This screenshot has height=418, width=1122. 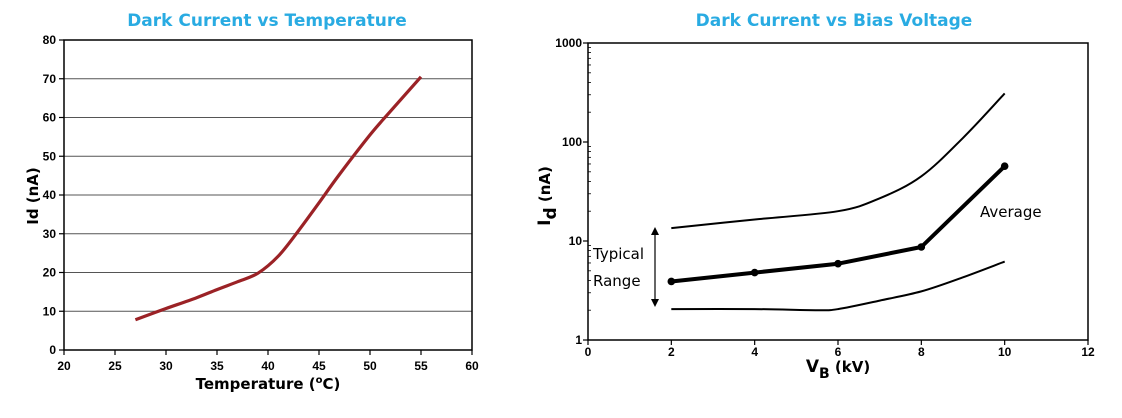 I want to click on chart2-y-tick-labels: 1 10 100 1000, so click(x=568, y=191).